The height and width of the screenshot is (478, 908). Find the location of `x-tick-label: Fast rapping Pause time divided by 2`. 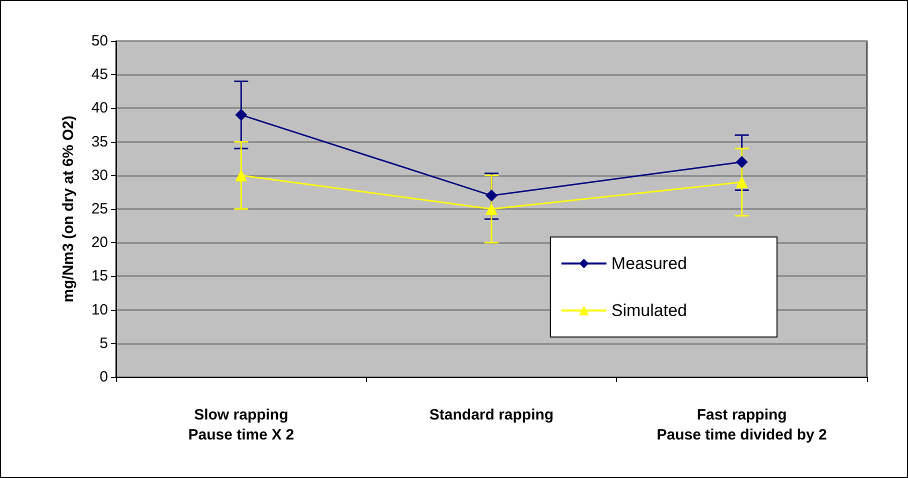

x-tick-label: Fast rapping Pause time divided by 2 is located at coordinates (741, 425).